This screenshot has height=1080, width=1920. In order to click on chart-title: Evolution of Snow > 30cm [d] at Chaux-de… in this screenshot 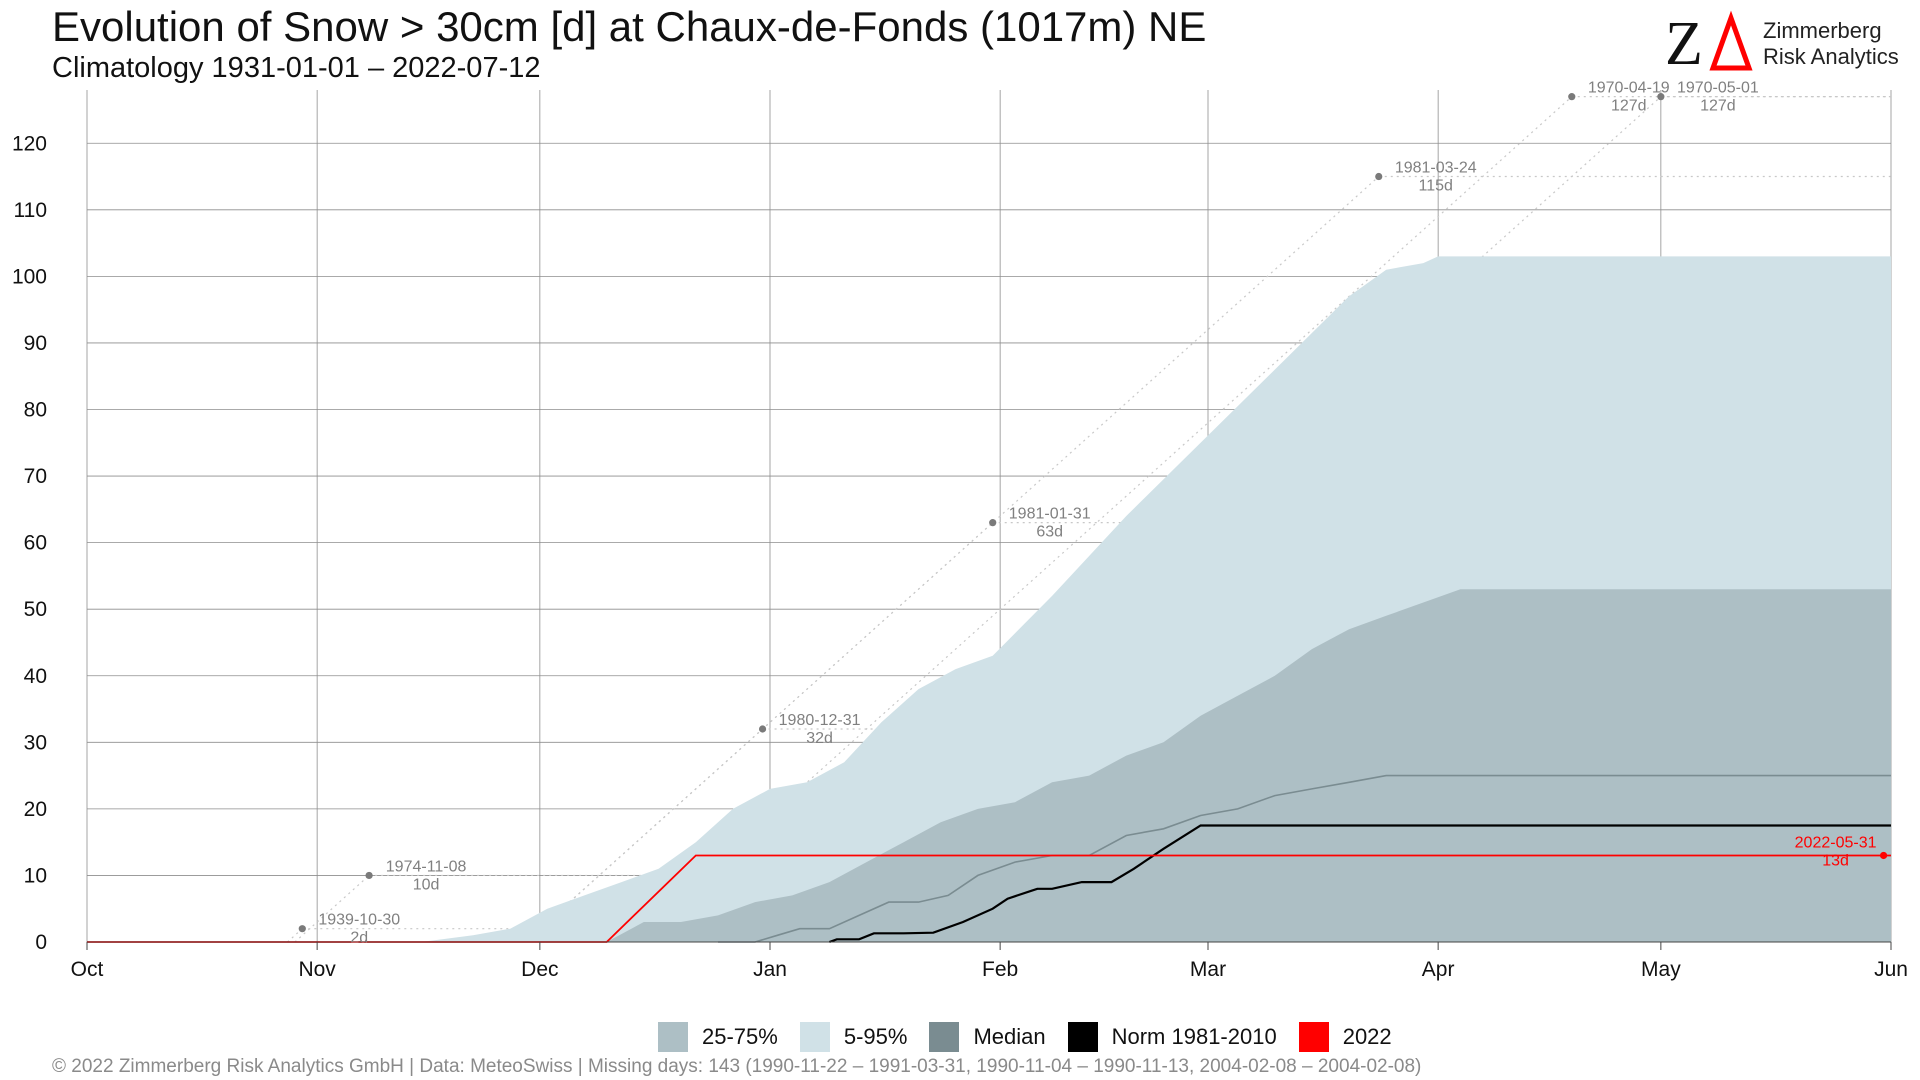, I will do `click(629, 26)`.